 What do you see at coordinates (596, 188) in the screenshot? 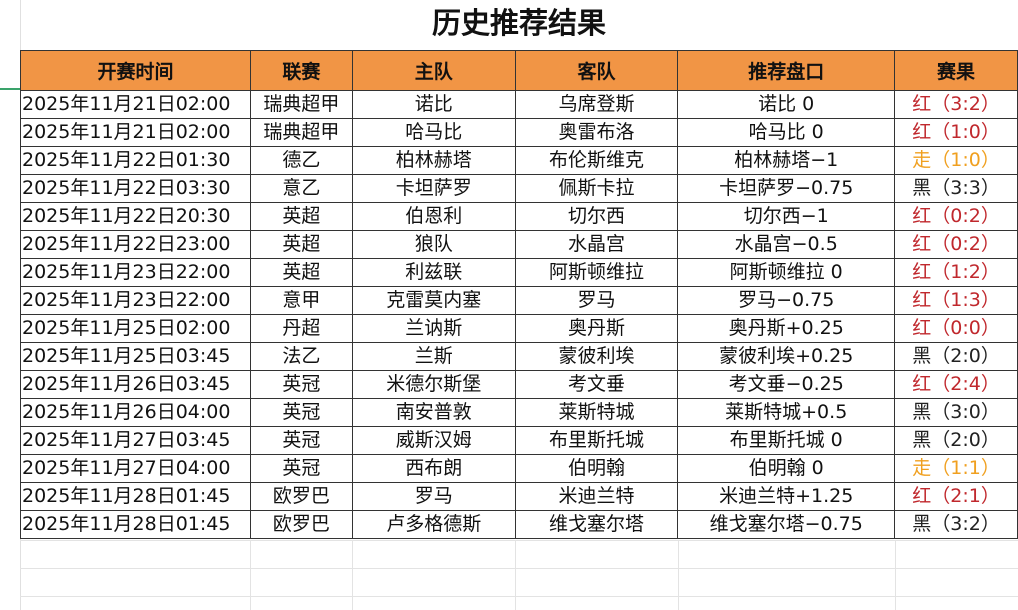
I see `cell-away-team: 佩斯卡拉` at bounding box center [596, 188].